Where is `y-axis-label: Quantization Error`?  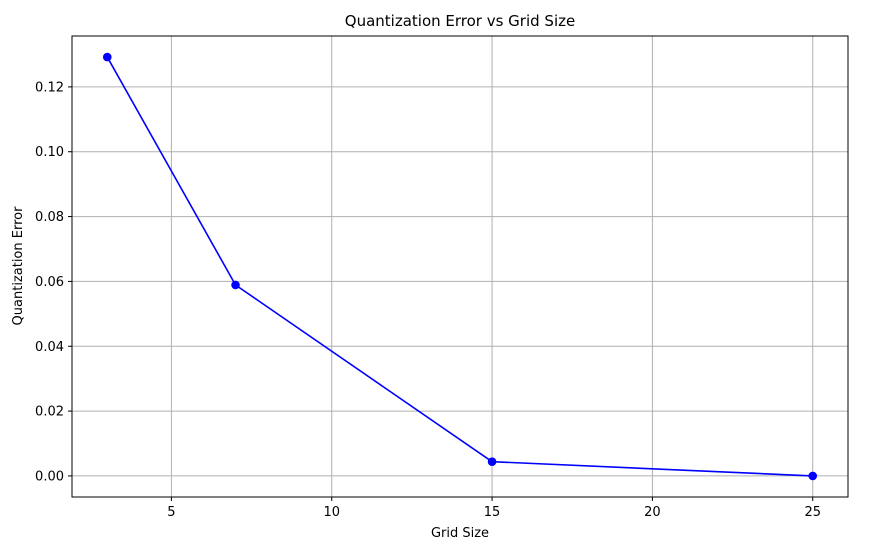
y-axis-label: Quantization Error is located at coordinates (18, 266).